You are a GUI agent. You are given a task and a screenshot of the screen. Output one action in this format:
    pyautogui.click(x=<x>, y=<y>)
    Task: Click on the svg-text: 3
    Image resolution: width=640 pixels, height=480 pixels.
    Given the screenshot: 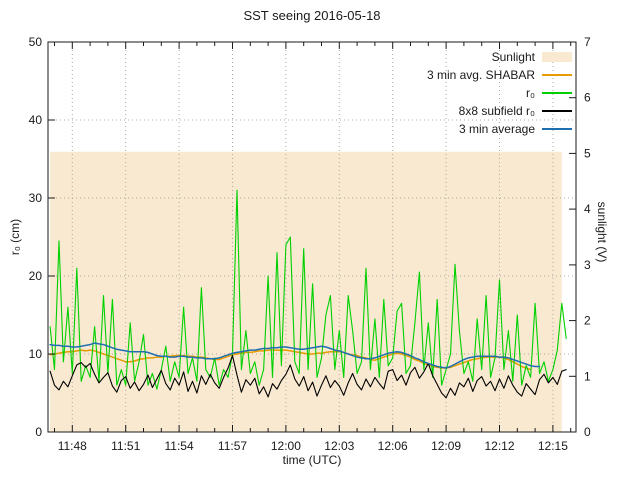 What is the action you would take?
    pyautogui.click(x=587, y=265)
    